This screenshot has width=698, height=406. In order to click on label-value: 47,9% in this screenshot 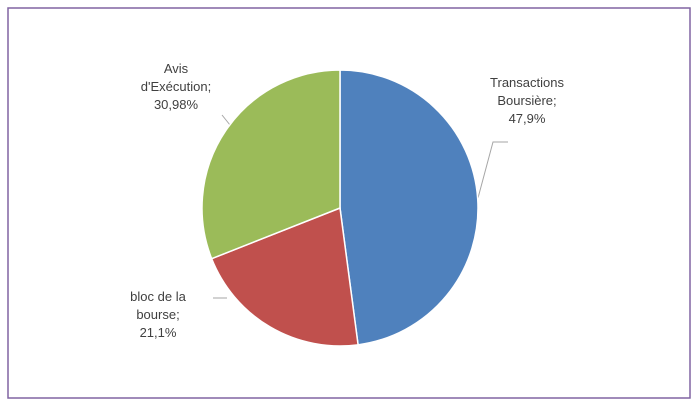, I will do `click(527, 118)`.